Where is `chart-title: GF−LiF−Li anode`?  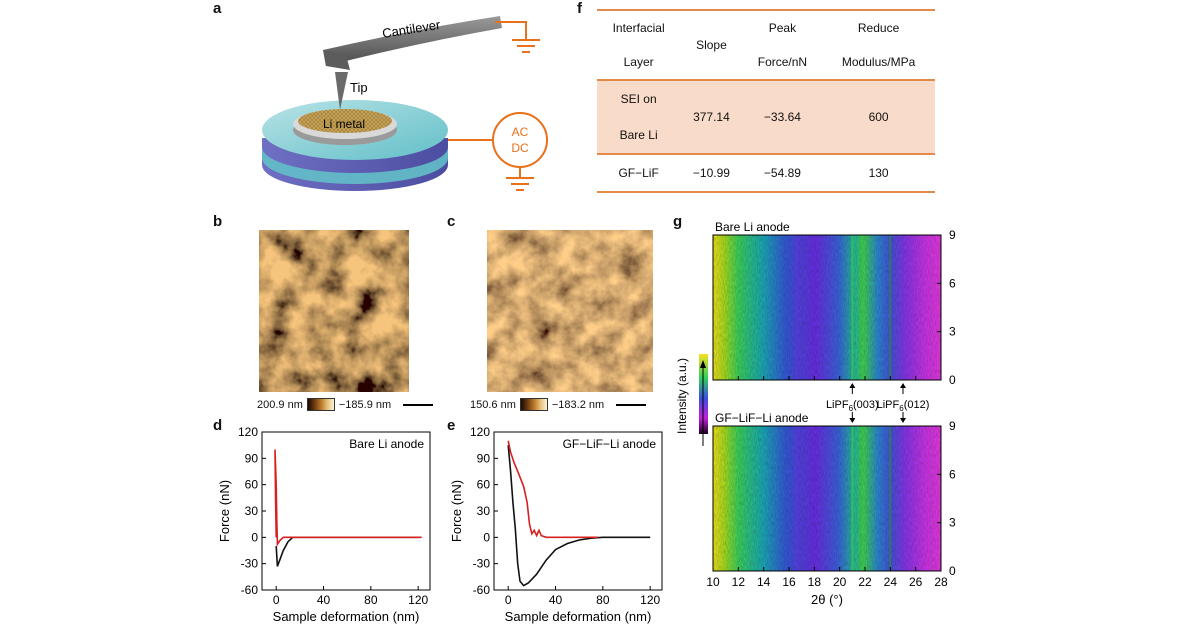
chart-title: GF−LiF−Li anode is located at coordinates (610, 444).